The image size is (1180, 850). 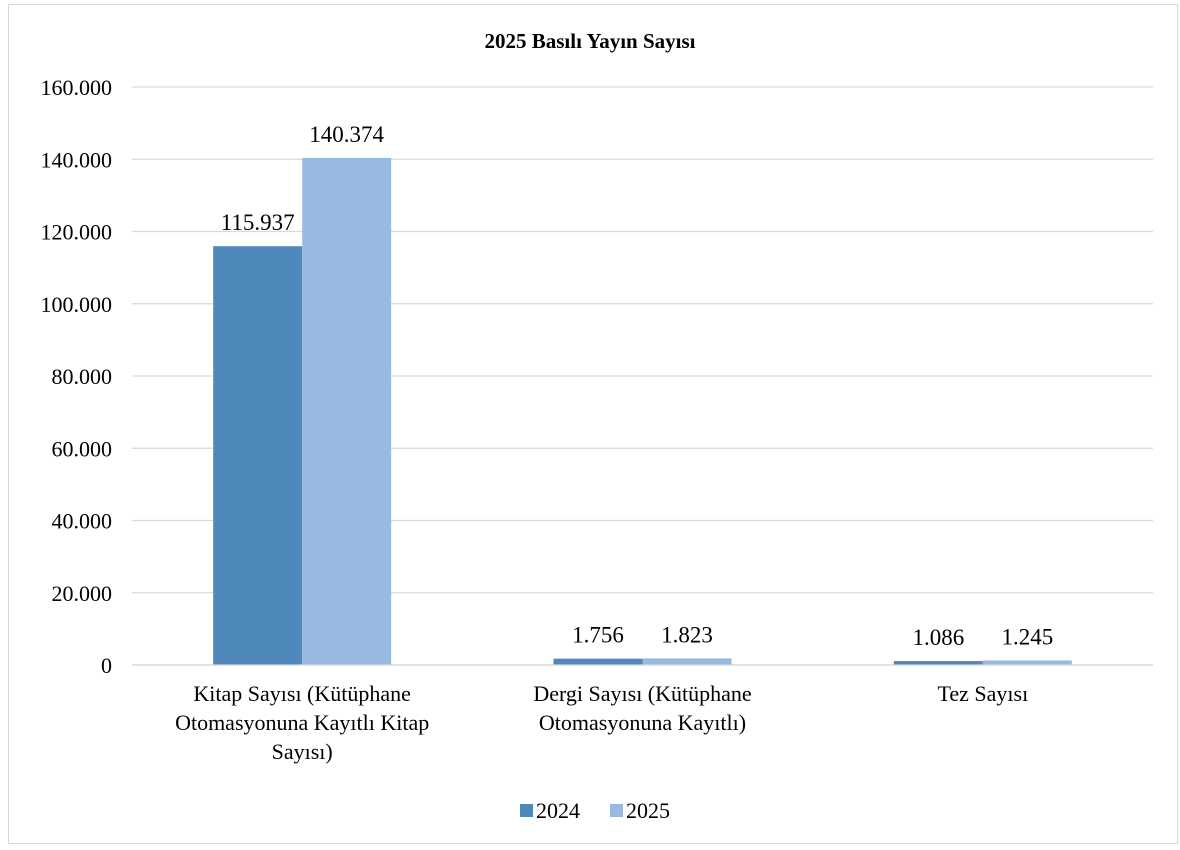 What do you see at coordinates (258, 222) in the screenshot?
I see `data-label: 115.937` at bounding box center [258, 222].